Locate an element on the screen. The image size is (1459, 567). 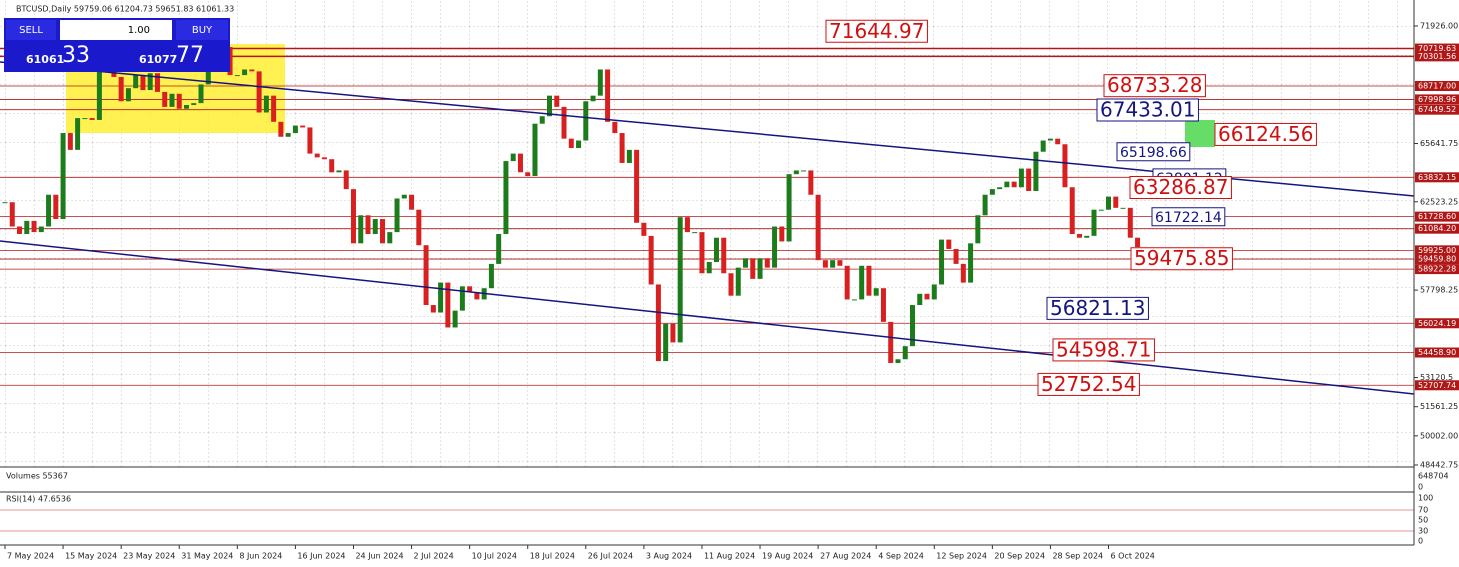
buy-text: BUY is located at coordinates (202, 30).